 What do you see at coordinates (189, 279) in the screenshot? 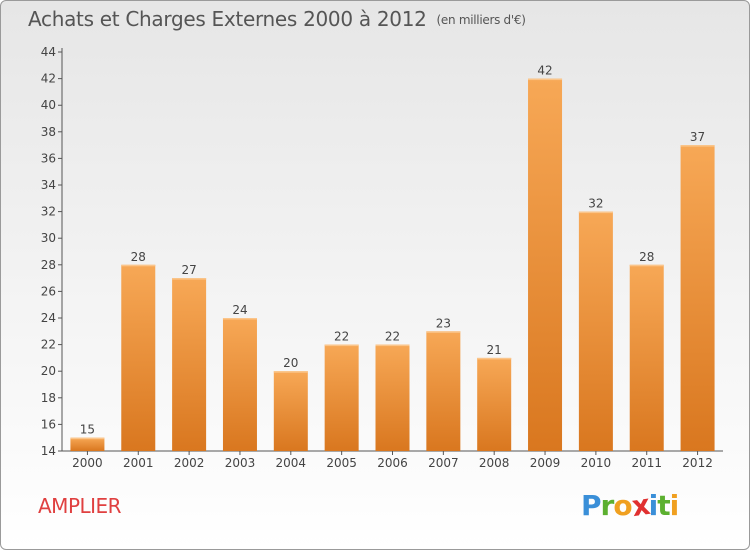
I see `bar-highlight-2002` at bounding box center [189, 279].